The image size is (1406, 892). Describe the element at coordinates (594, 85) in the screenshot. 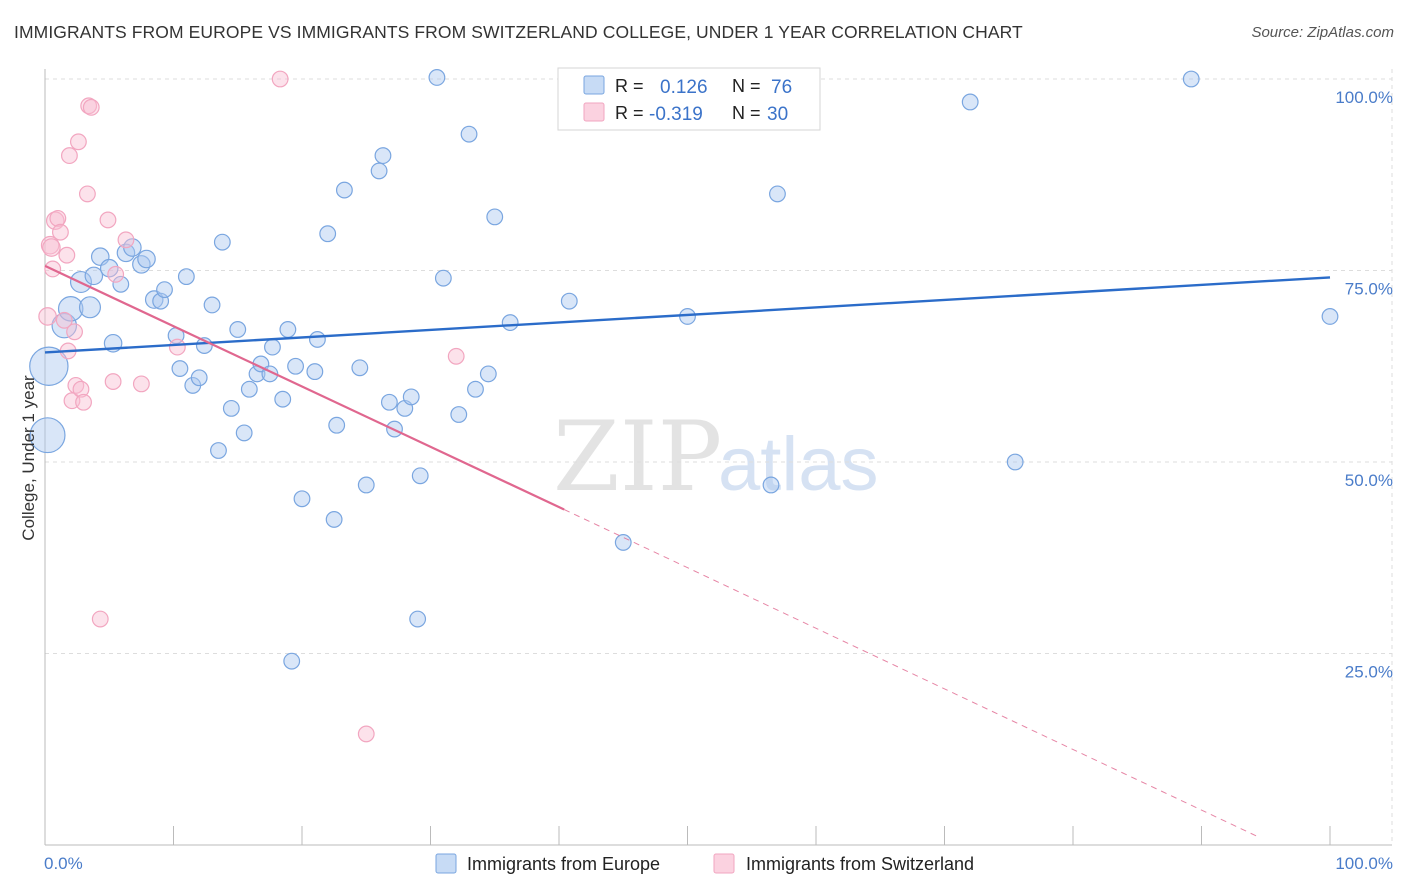

I see `legend-swatch-europe` at that location.